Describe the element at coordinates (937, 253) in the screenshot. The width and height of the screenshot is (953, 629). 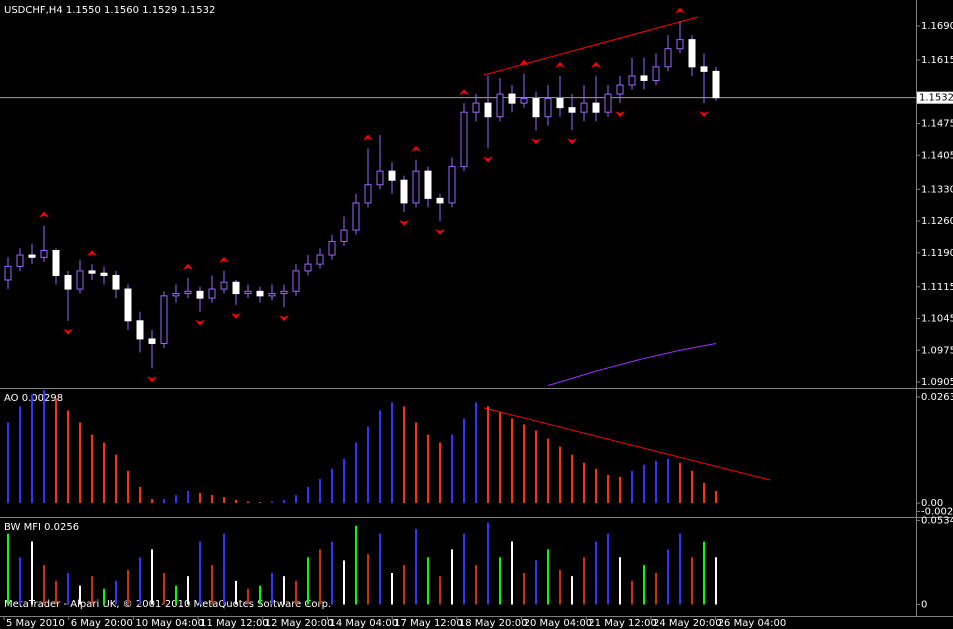
I see `y-tick-label: 1.1190` at that location.